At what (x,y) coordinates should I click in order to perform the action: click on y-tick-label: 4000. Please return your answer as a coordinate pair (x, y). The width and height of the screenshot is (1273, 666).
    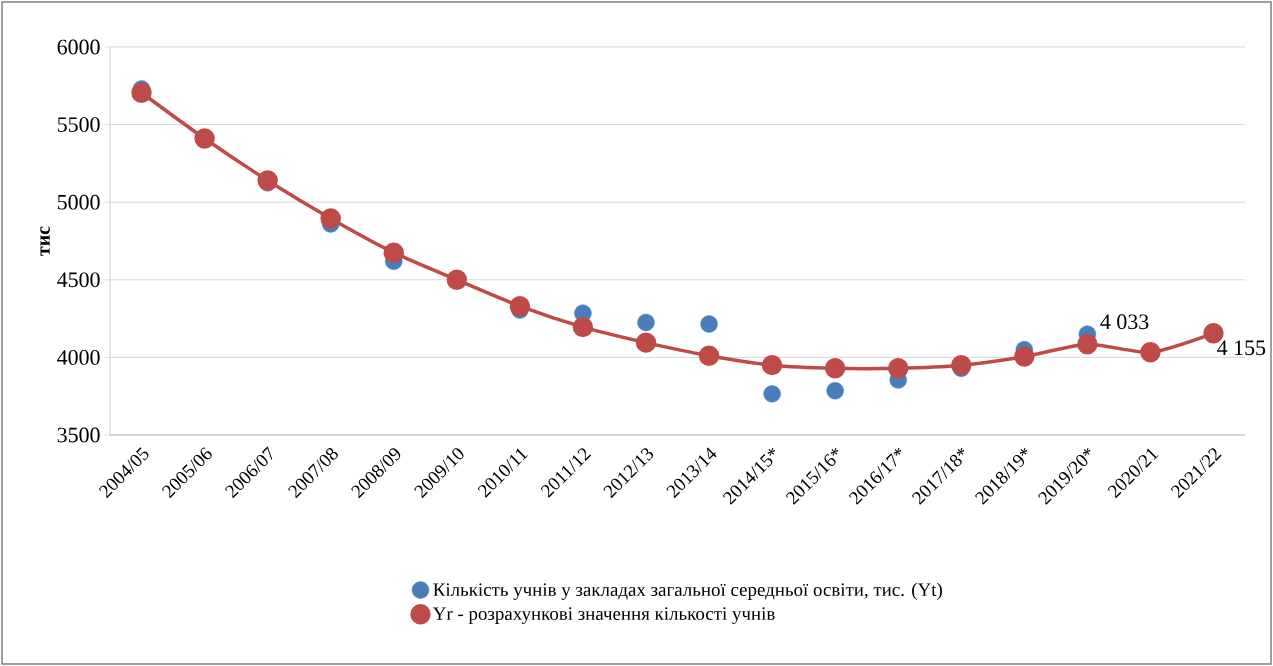
    Looking at the image, I should click on (78, 357).